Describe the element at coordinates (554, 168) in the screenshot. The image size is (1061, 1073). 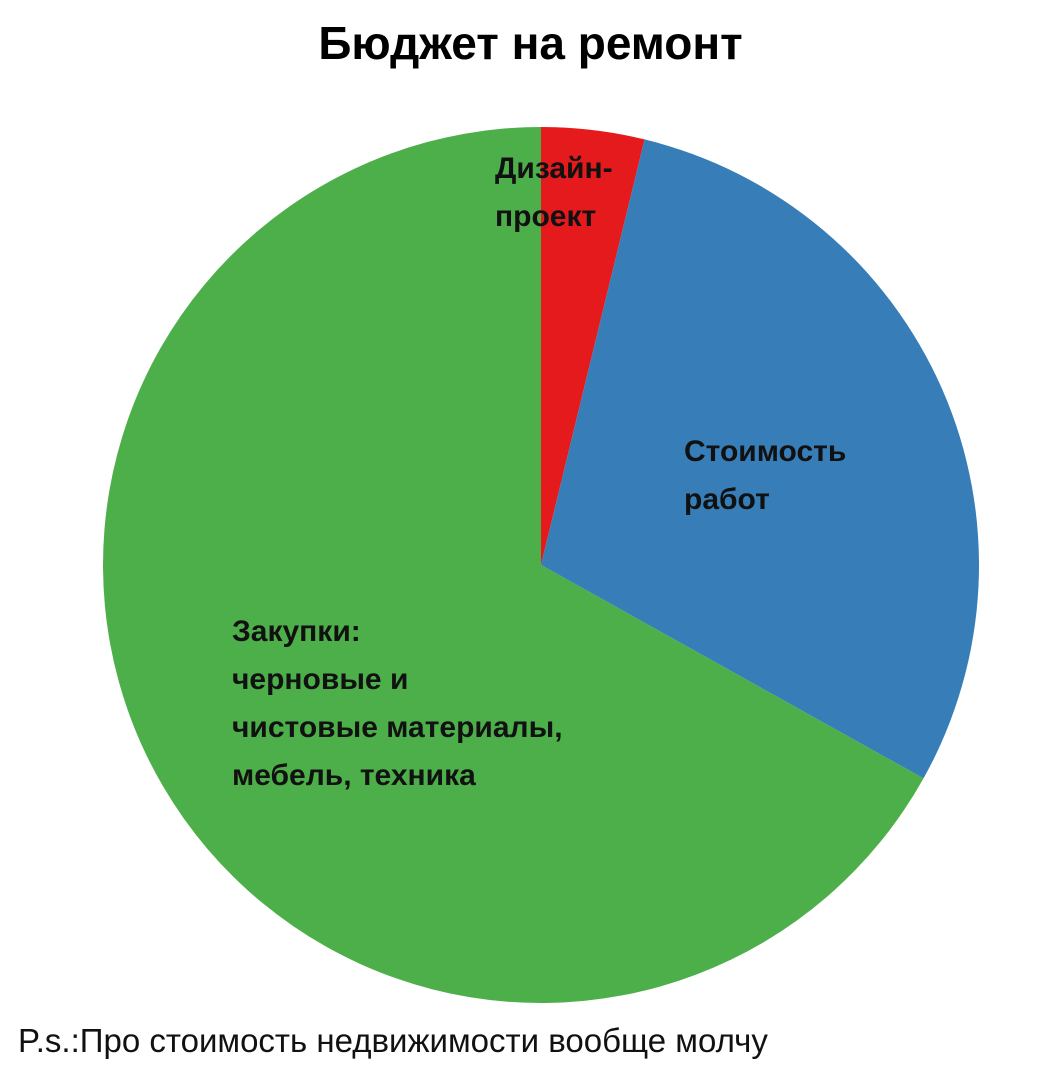
I see `slice-label-line: Дизайн-` at that location.